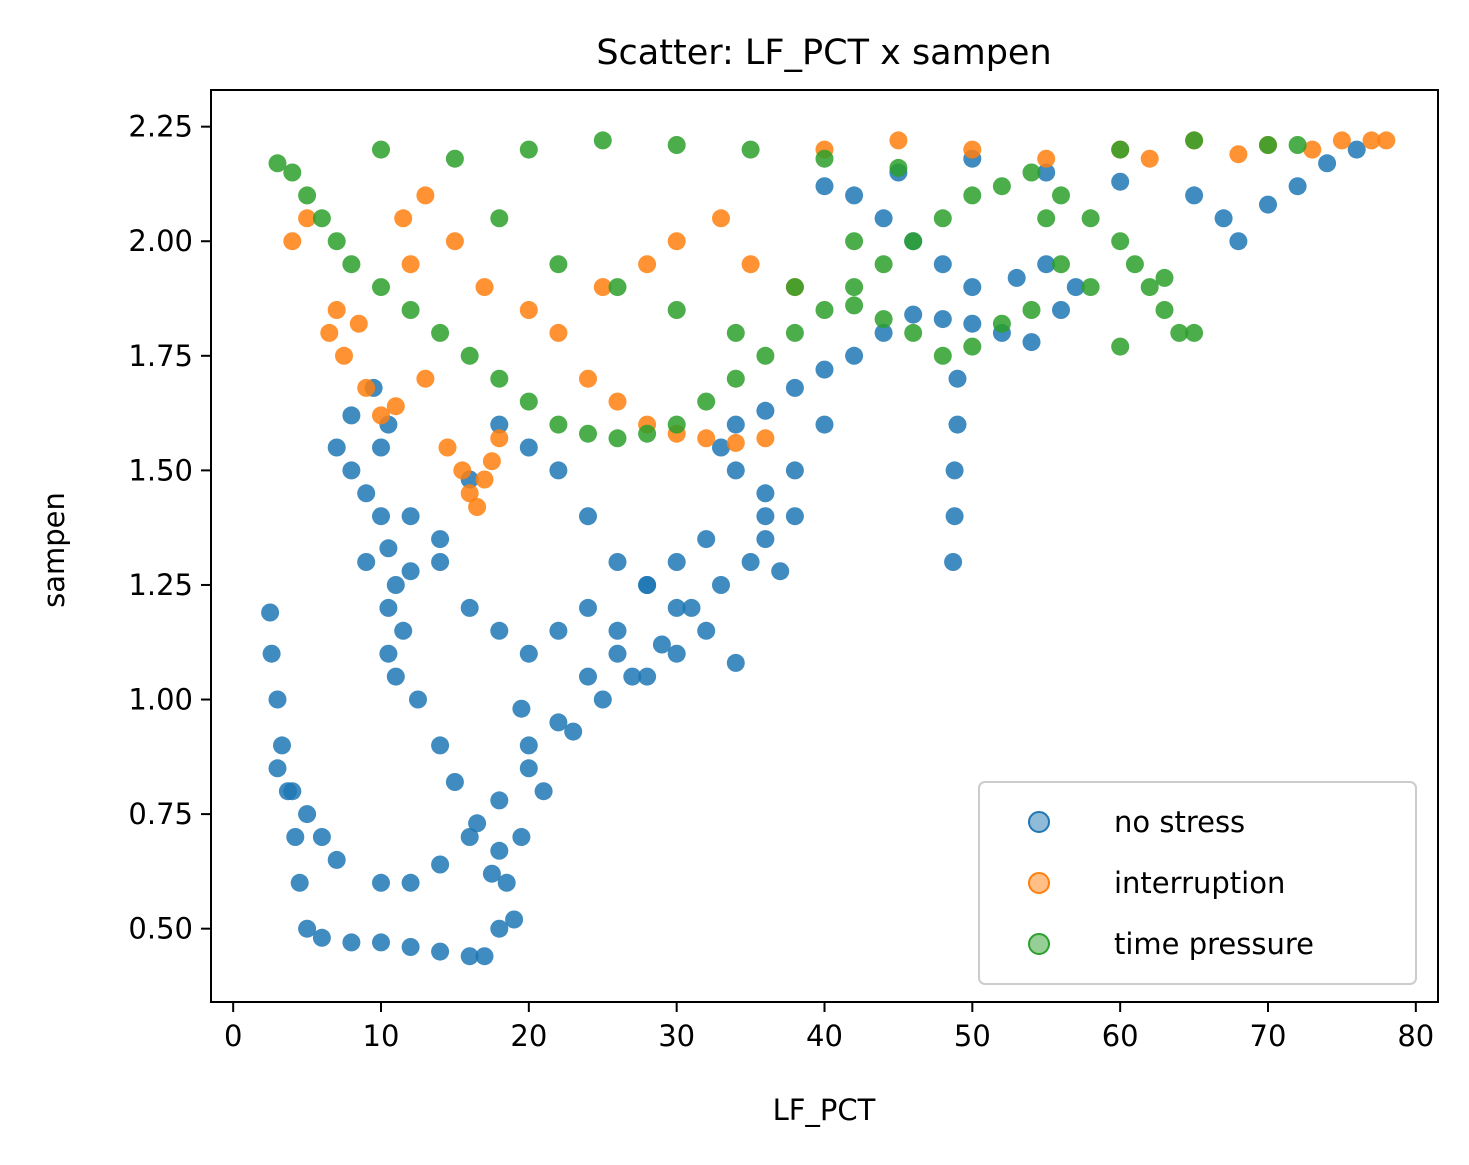  I want to click on y-axis-title: sampen, so click(54, 550).